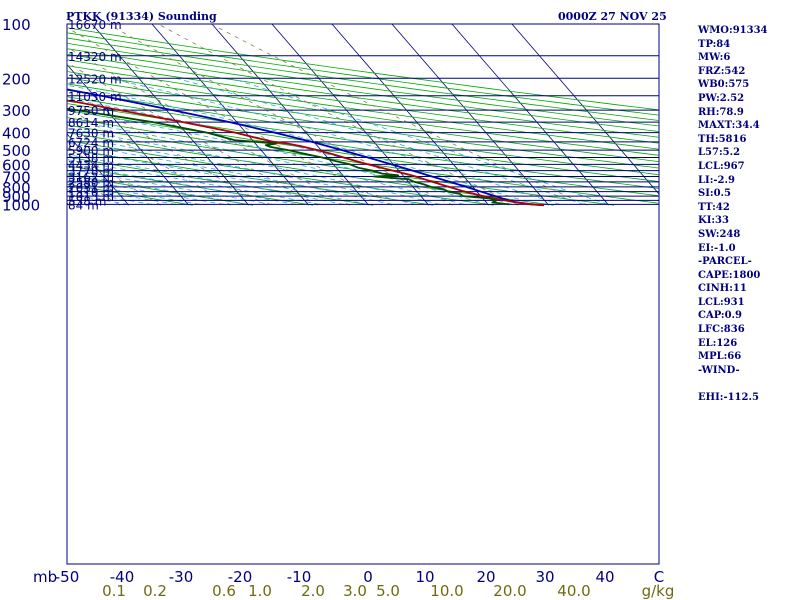 This screenshot has height=600, width=800. Describe the element at coordinates (485, 577) in the screenshot. I see `temperature-tick-label: 20` at that location.